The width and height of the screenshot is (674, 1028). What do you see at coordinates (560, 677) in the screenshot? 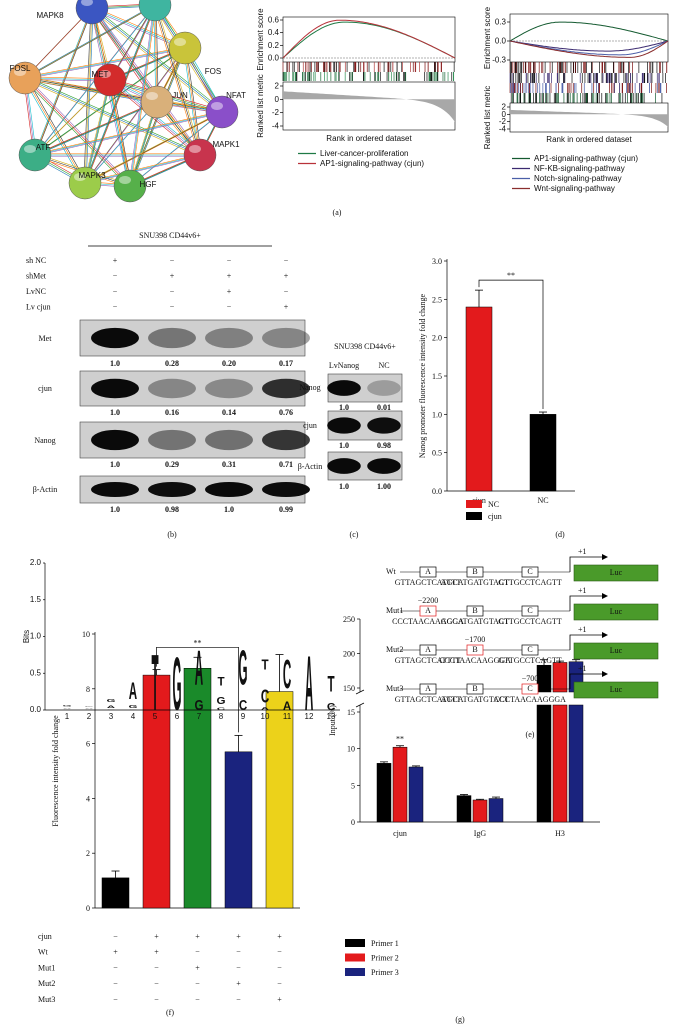
I see `bar-upper` at bounding box center [560, 677].